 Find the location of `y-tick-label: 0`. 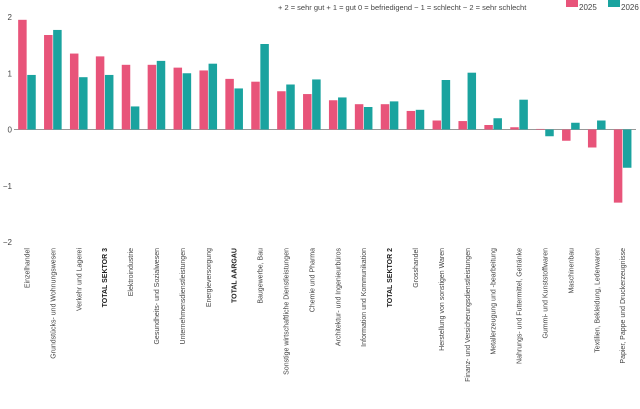

y-tick-label: 0 is located at coordinates (10, 130).